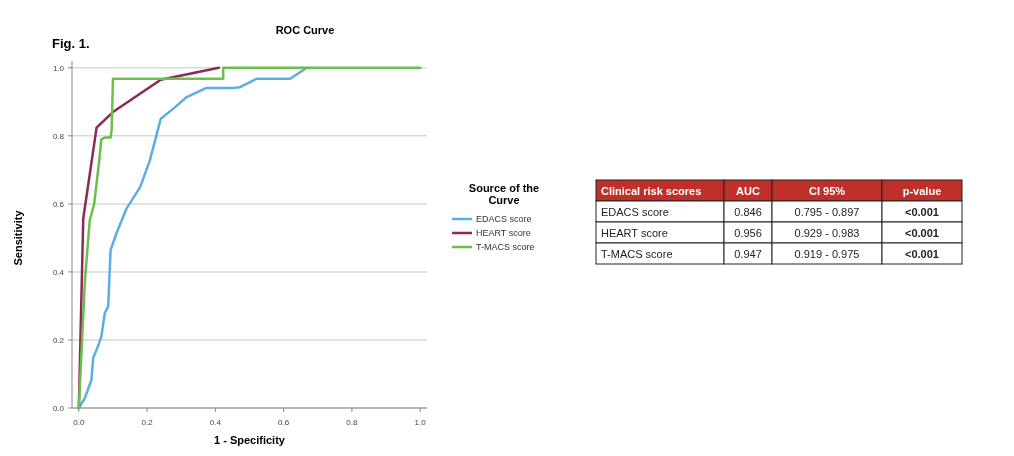 This screenshot has height=456, width=1014. I want to click on y-tick-label: 1.0, so click(58, 68).